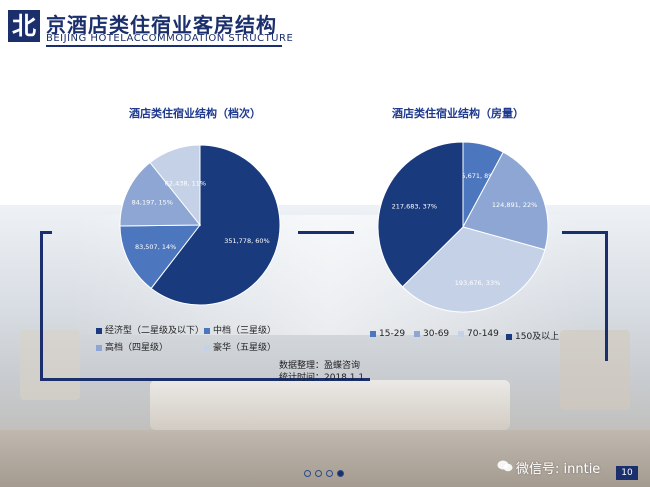  What do you see at coordinates (436, 334) in the screenshot?
I see `legend-label: 30-69` at bounding box center [436, 334].